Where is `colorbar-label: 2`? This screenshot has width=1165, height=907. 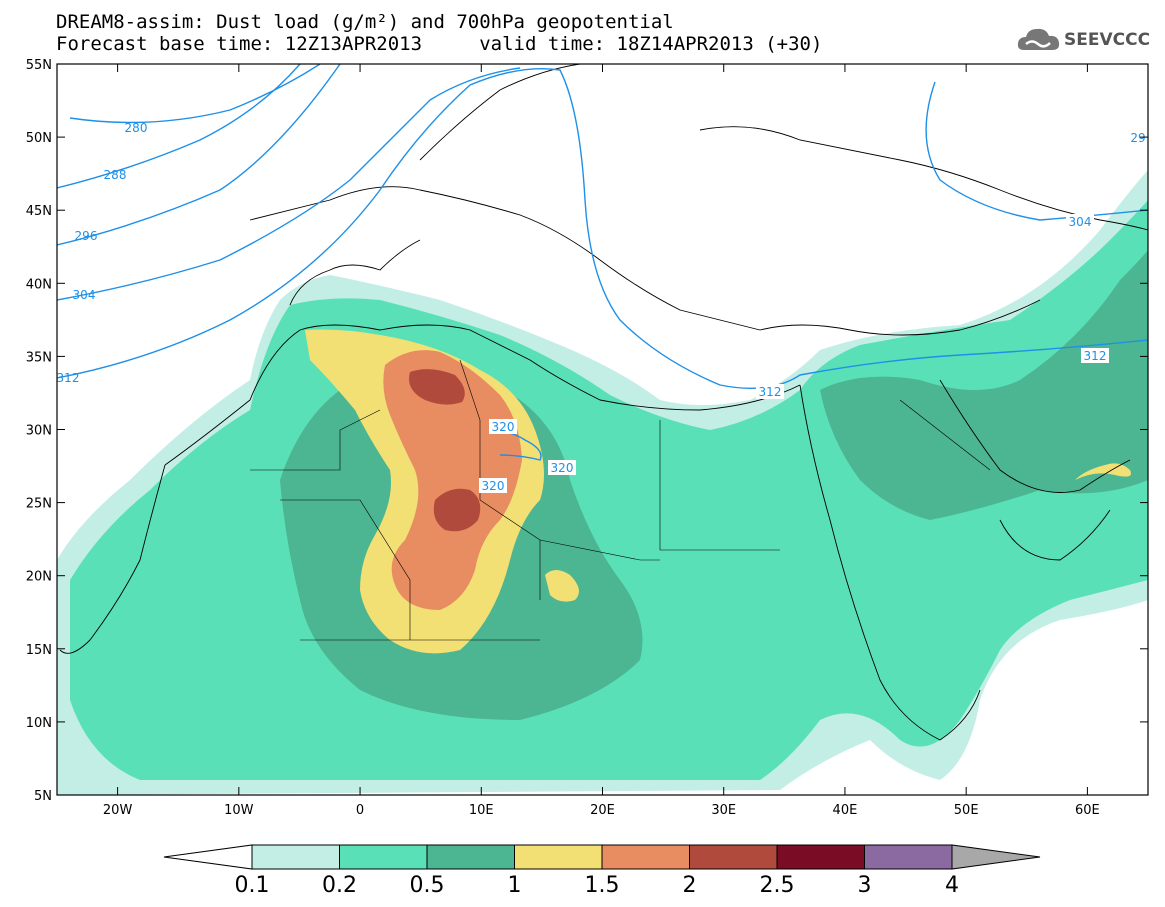 colorbar-label: 2 is located at coordinates (690, 885).